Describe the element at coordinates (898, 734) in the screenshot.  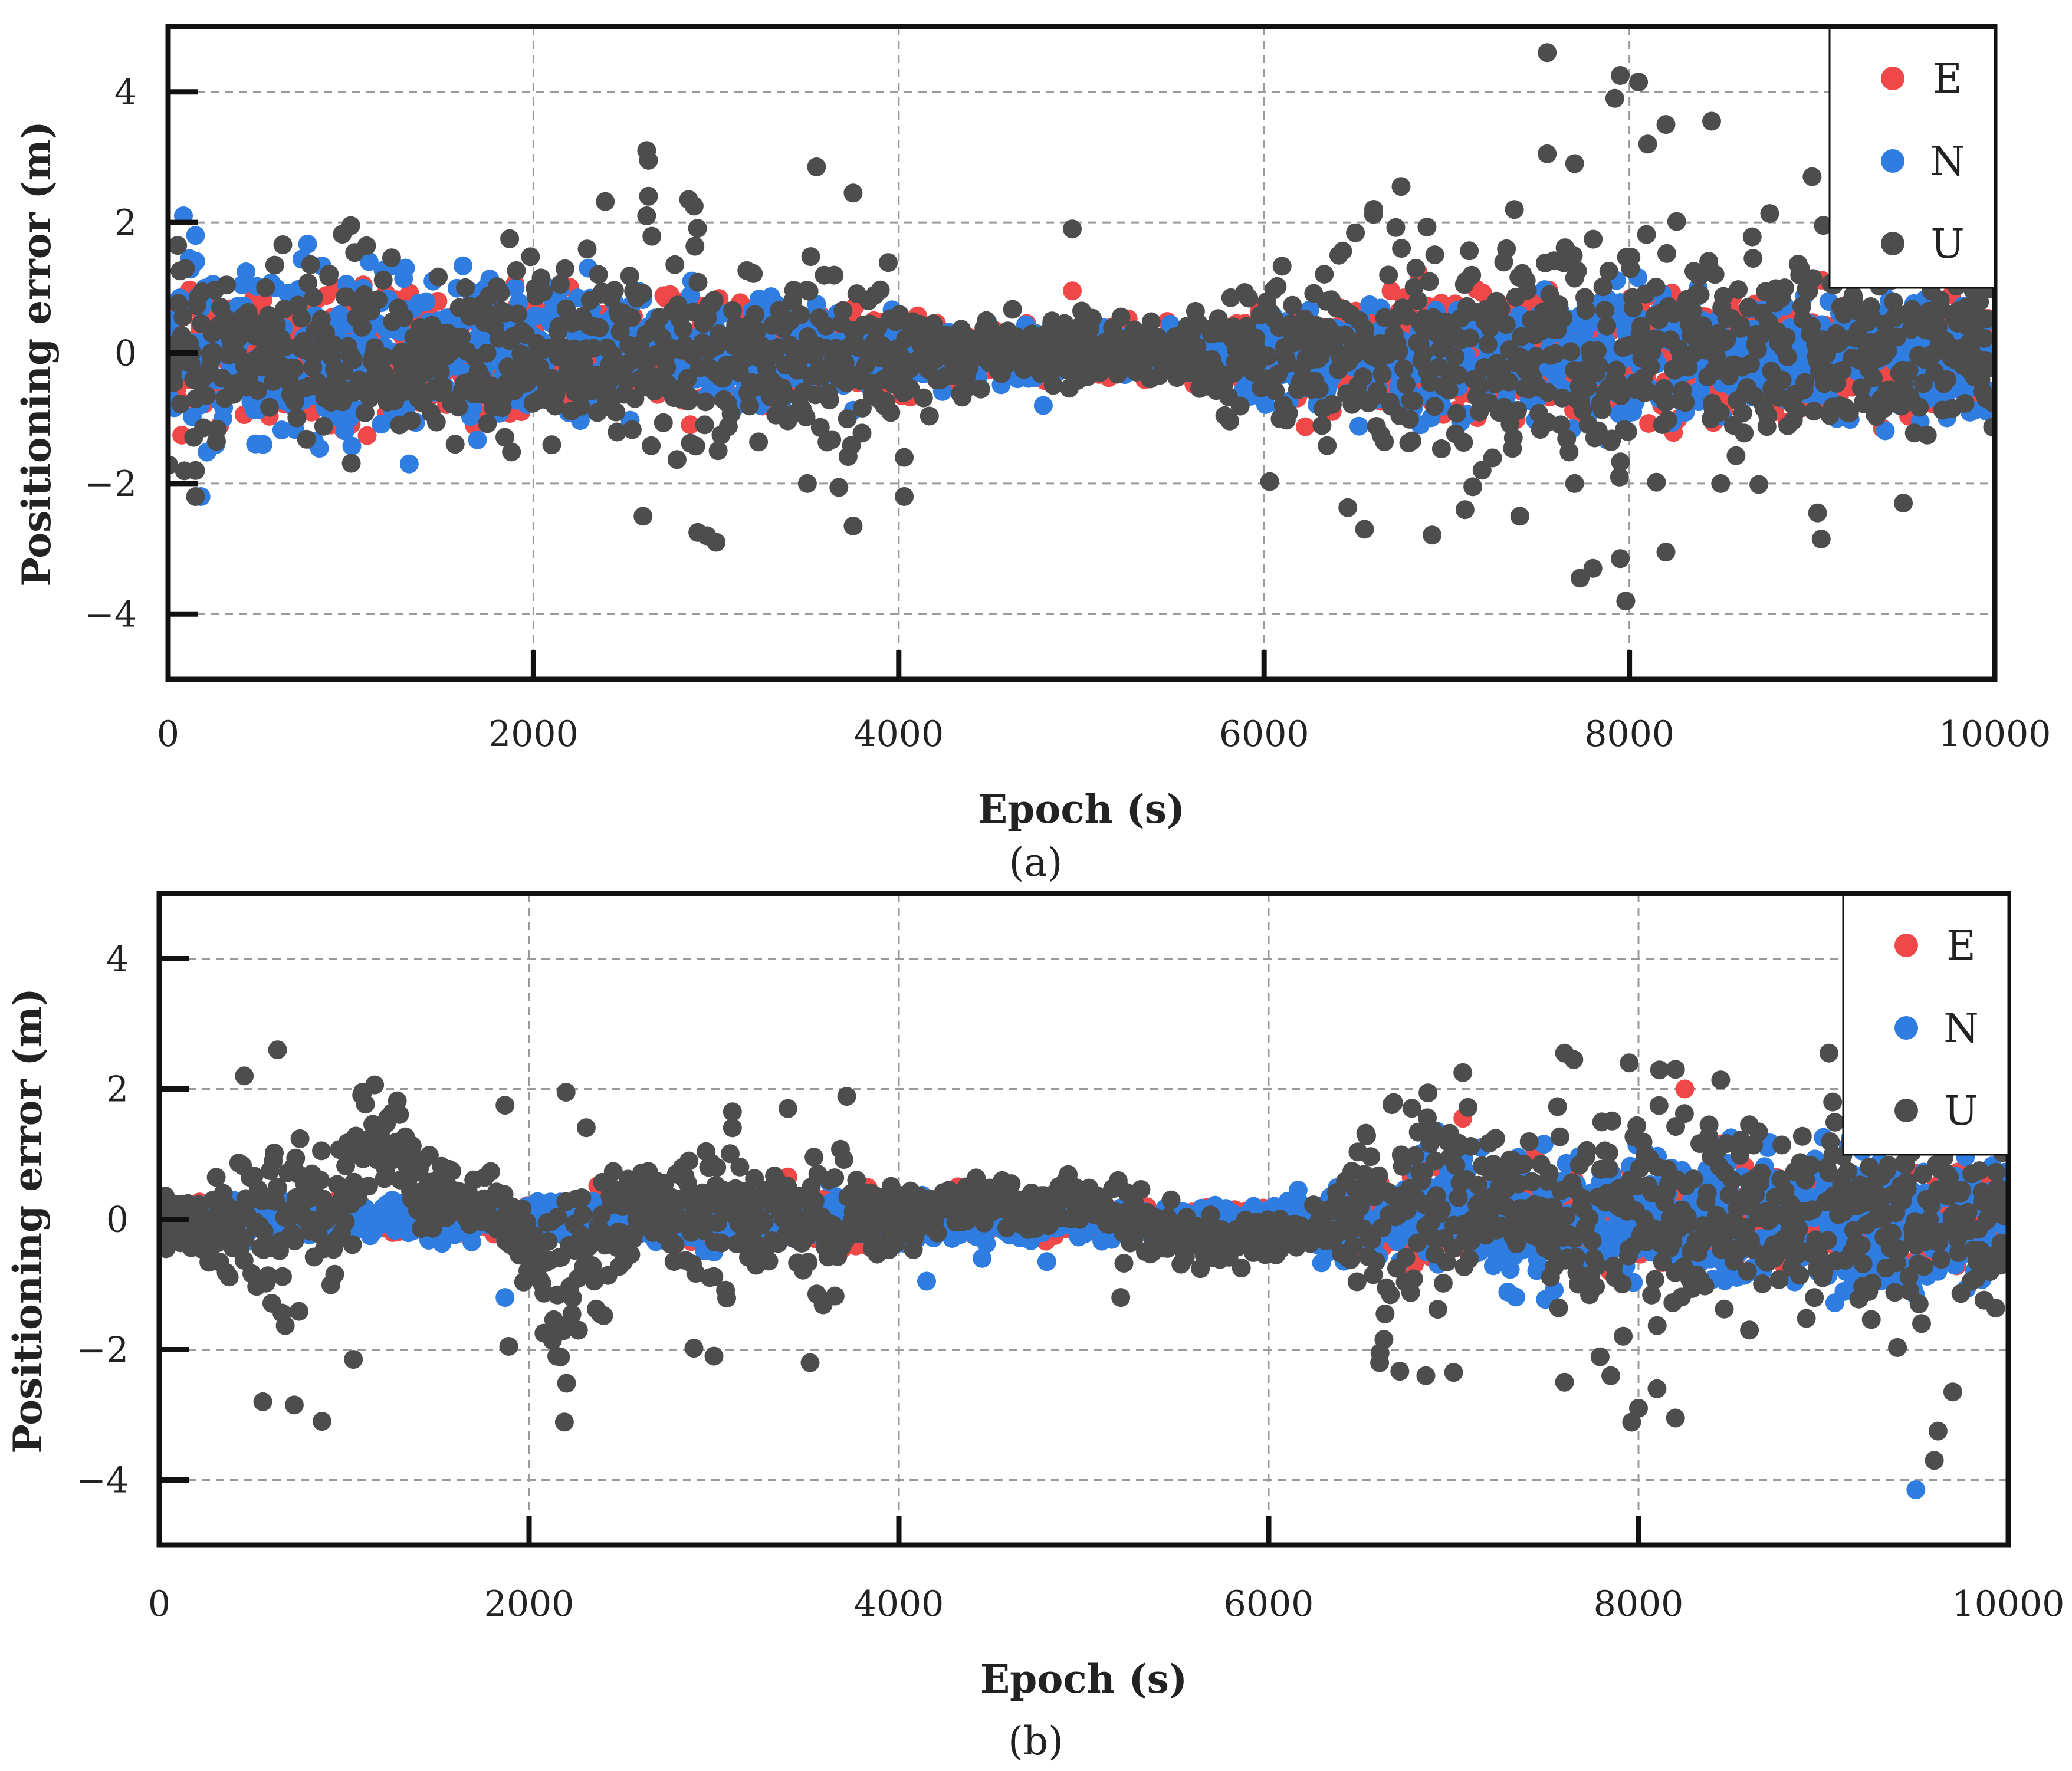
I see `x-tick-label: 4000` at that location.